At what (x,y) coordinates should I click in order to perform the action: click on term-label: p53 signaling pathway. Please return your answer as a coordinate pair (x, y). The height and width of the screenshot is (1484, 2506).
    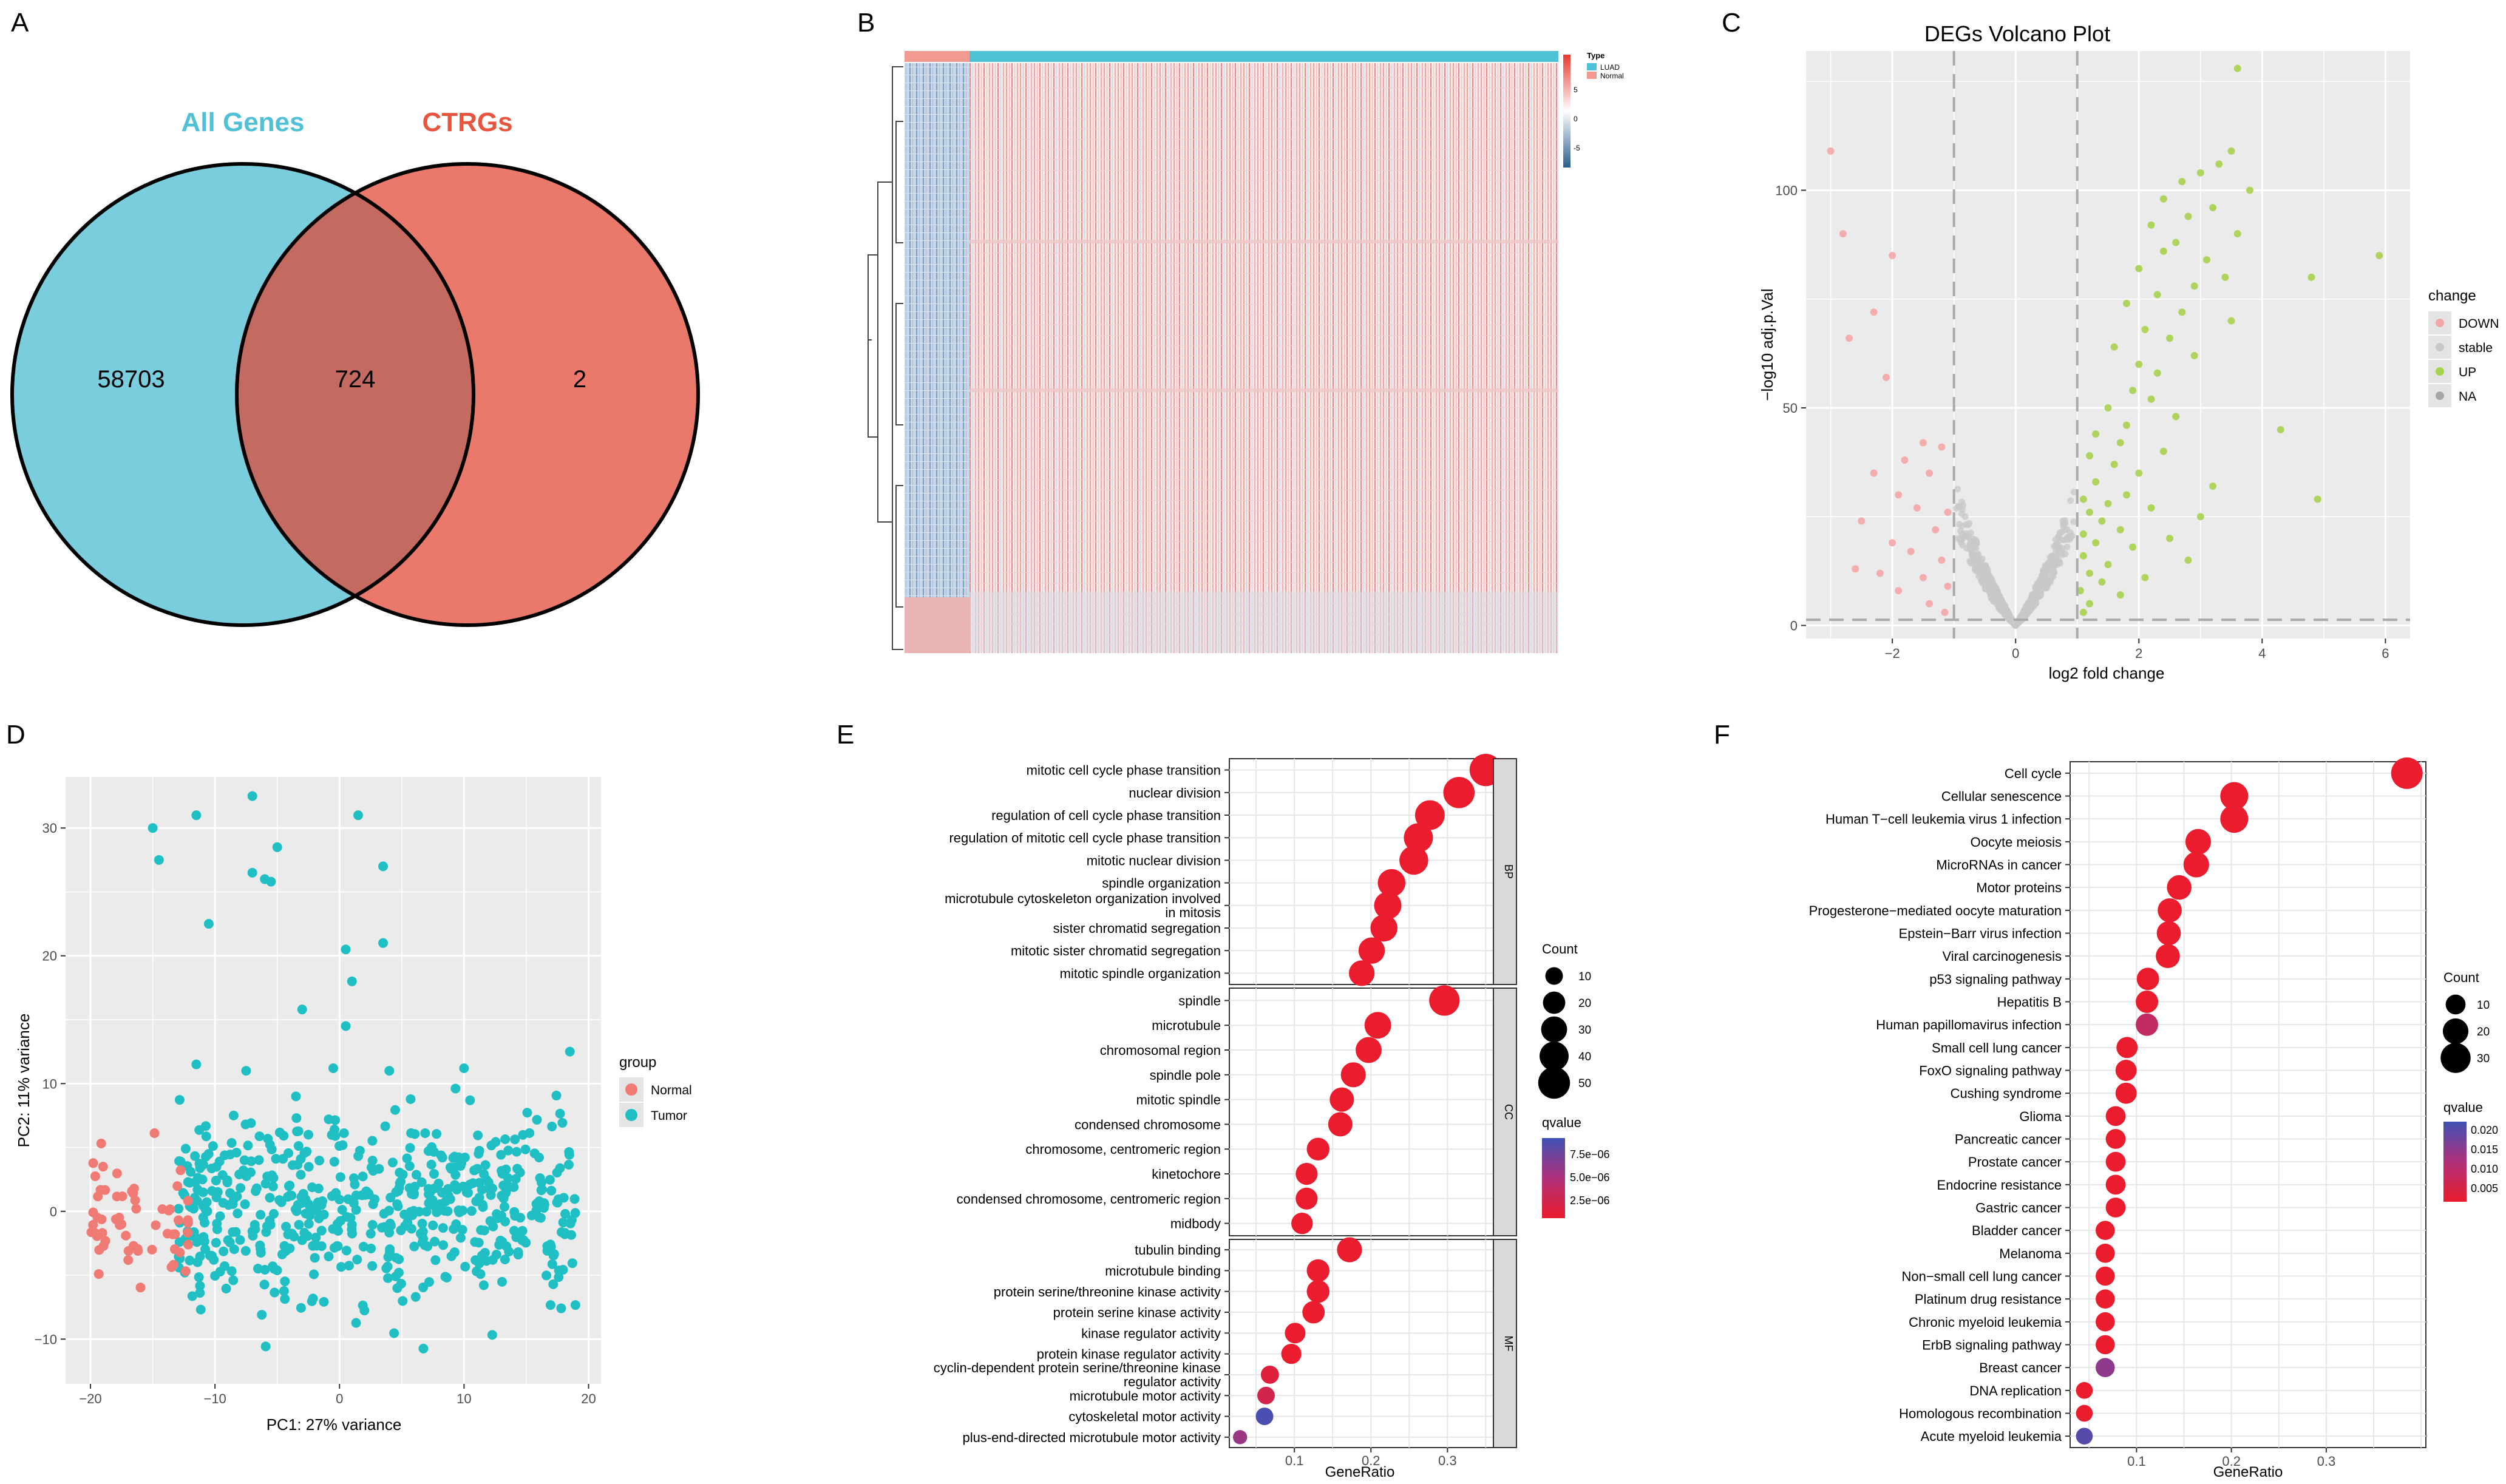
    Looking at the image, I should click on (1995, 980).